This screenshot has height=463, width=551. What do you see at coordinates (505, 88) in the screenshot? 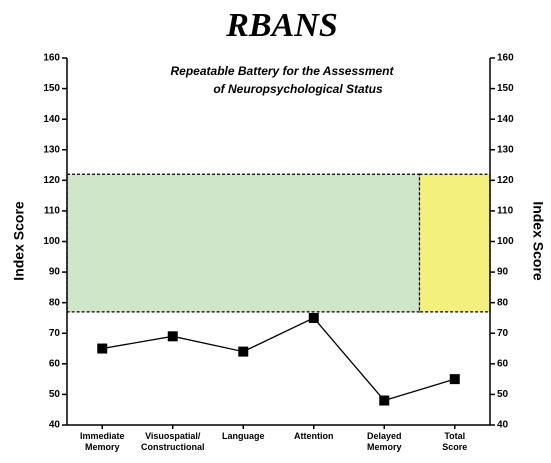
I see `y2-tick-label: 150` at bounding box center [505, 88].